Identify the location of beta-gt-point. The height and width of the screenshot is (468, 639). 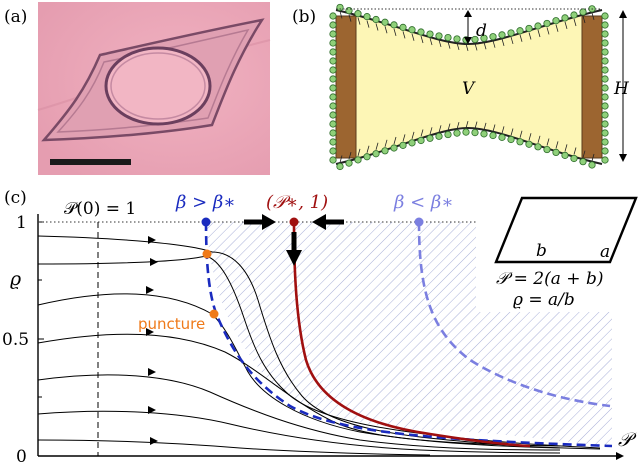
(206, 222).